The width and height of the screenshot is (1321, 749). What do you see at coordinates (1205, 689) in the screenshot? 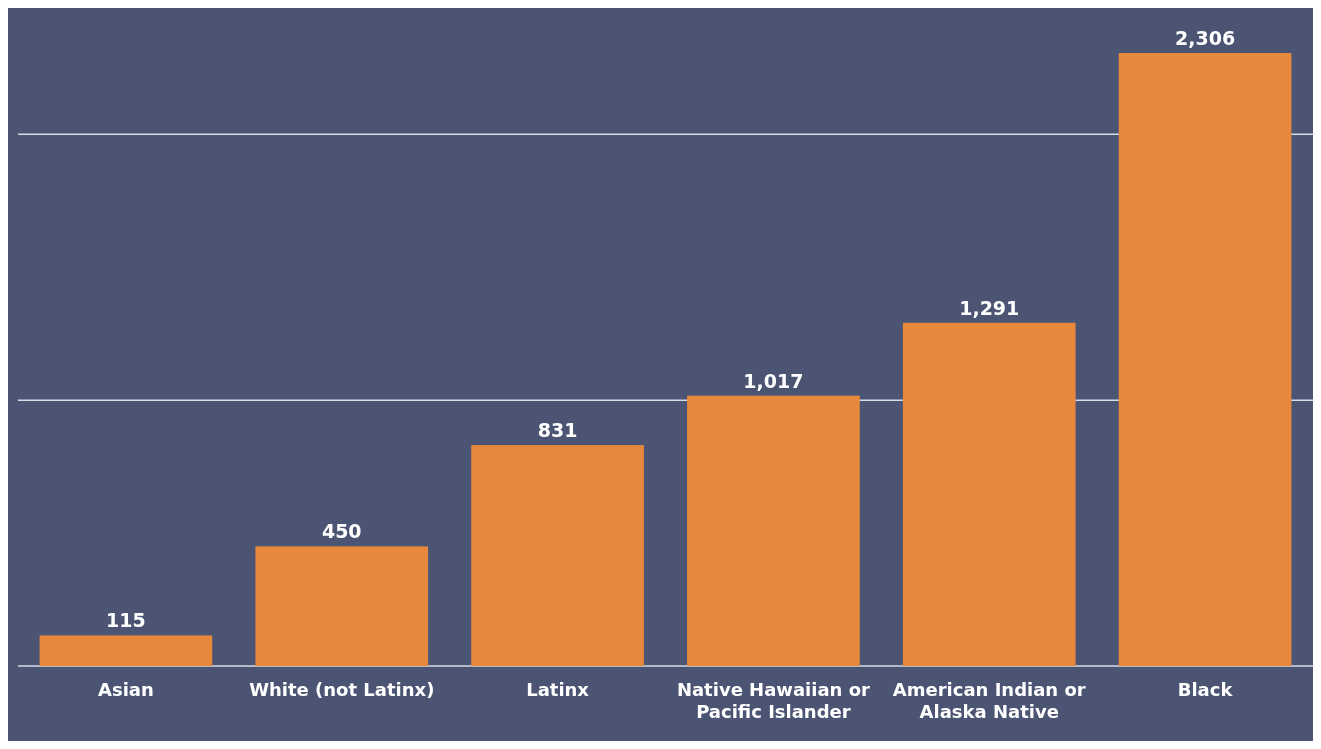
I see `x-tick-label: Black` at bounding box center [1205, 689].